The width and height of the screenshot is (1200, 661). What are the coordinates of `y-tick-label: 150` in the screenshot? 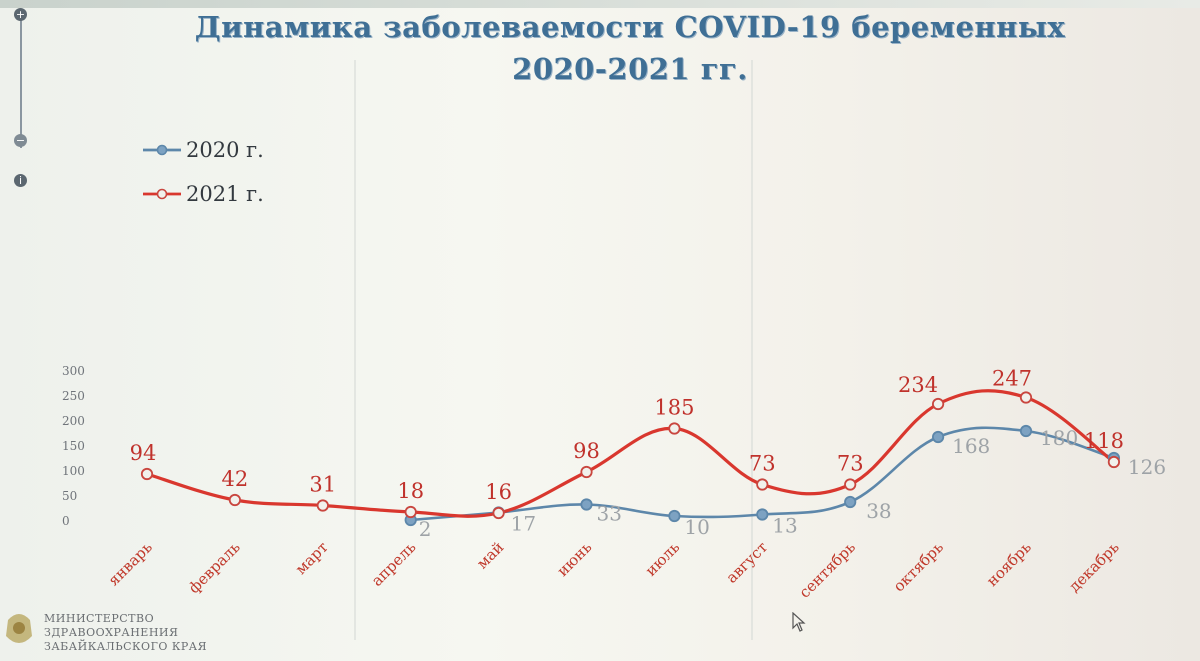 It's located at (73, 446).